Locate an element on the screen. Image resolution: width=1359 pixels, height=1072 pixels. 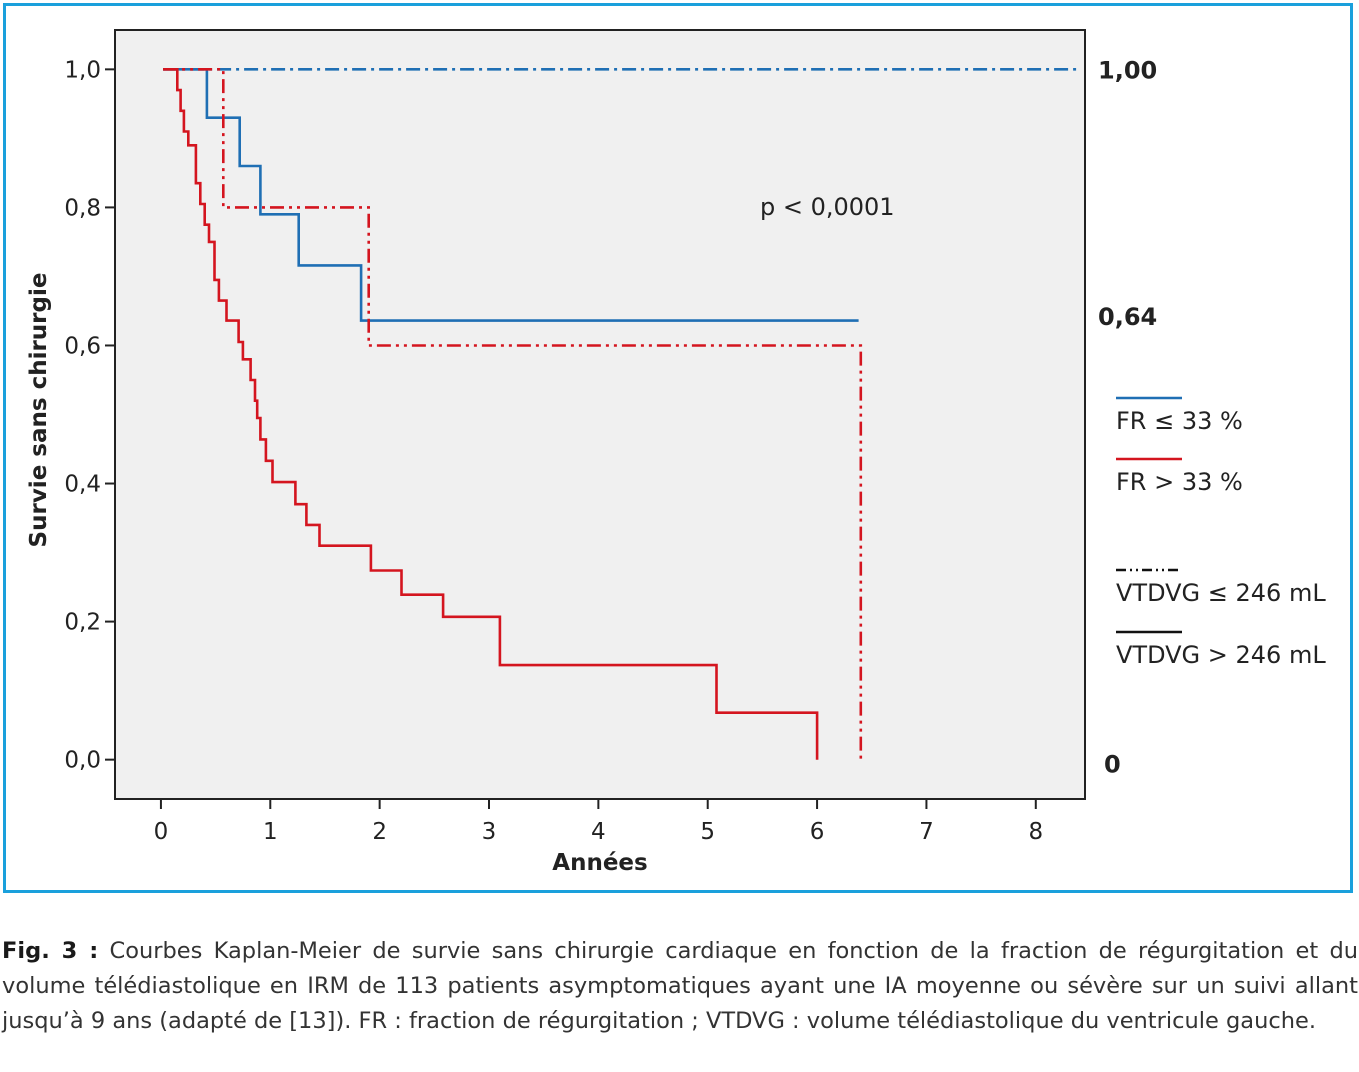
x-tick-label: 5 is located at coordinates (707, 832).